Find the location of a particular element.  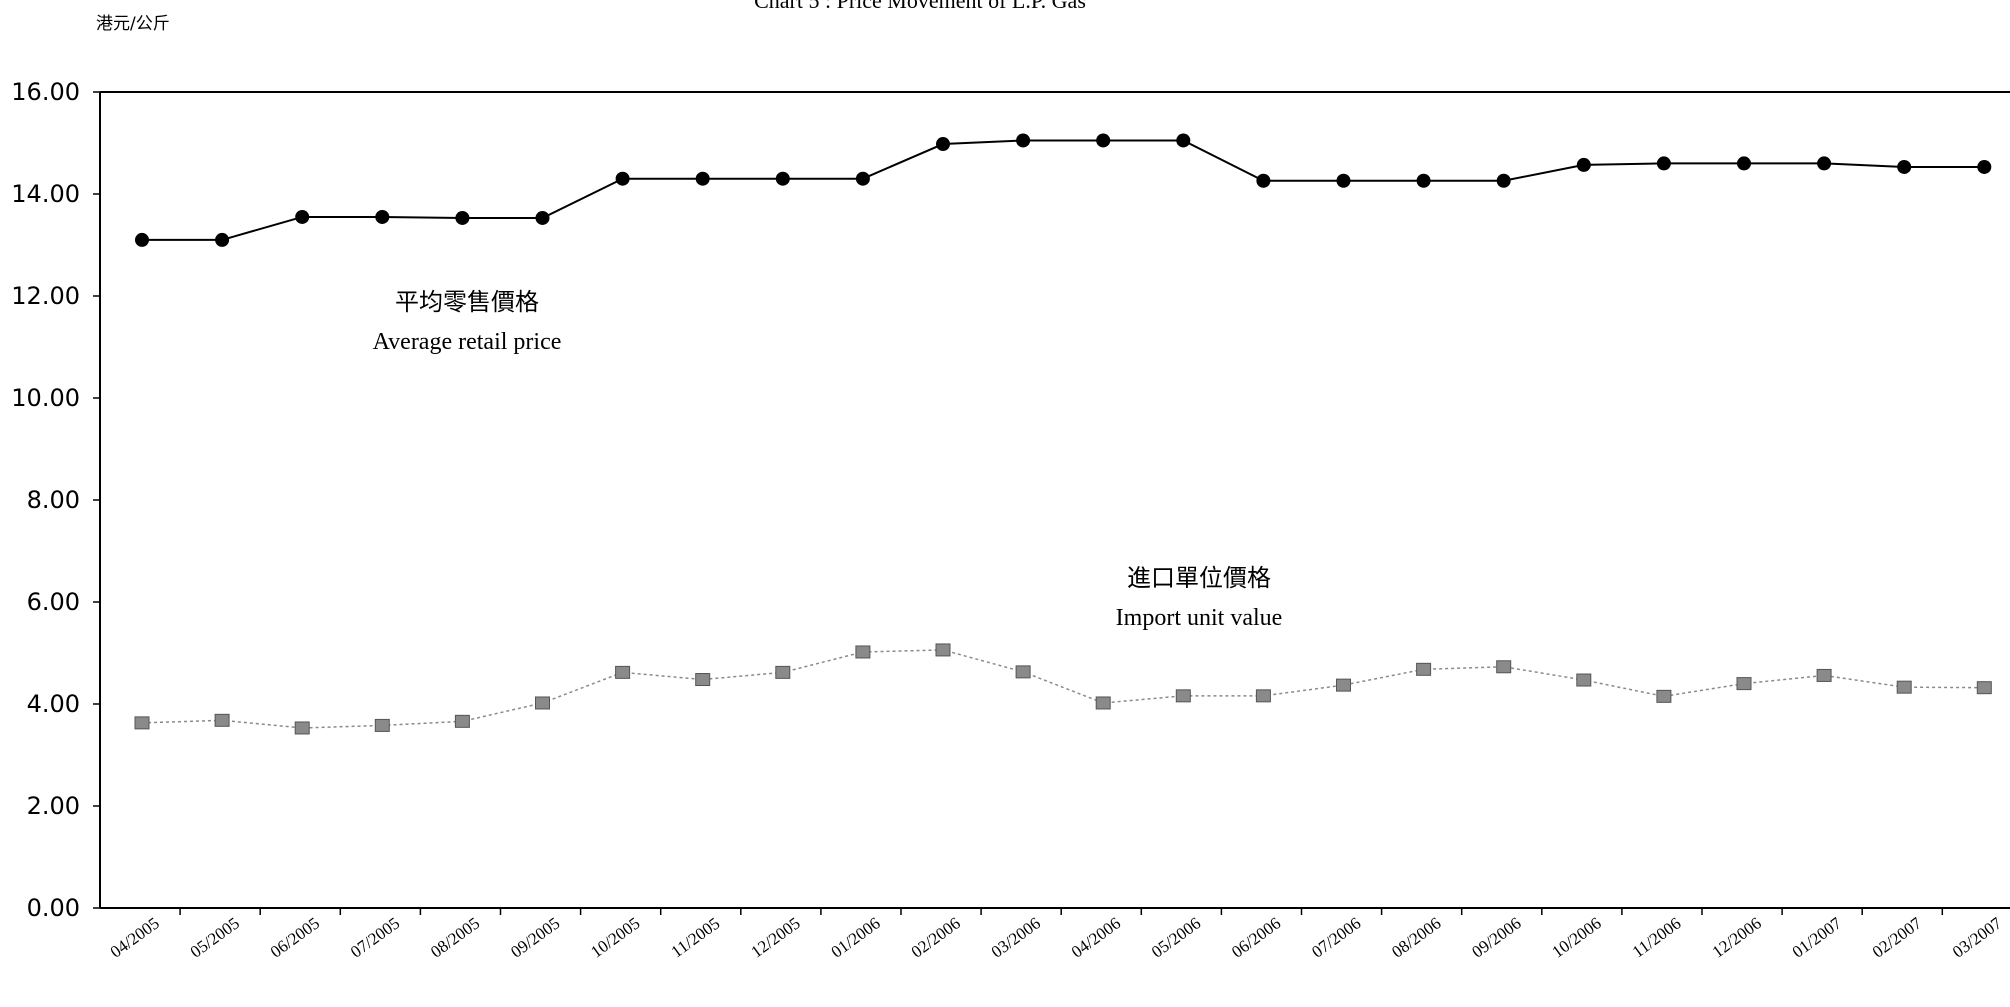

import-series-label-en: Import unit value is located at coordinates (1199, 618).